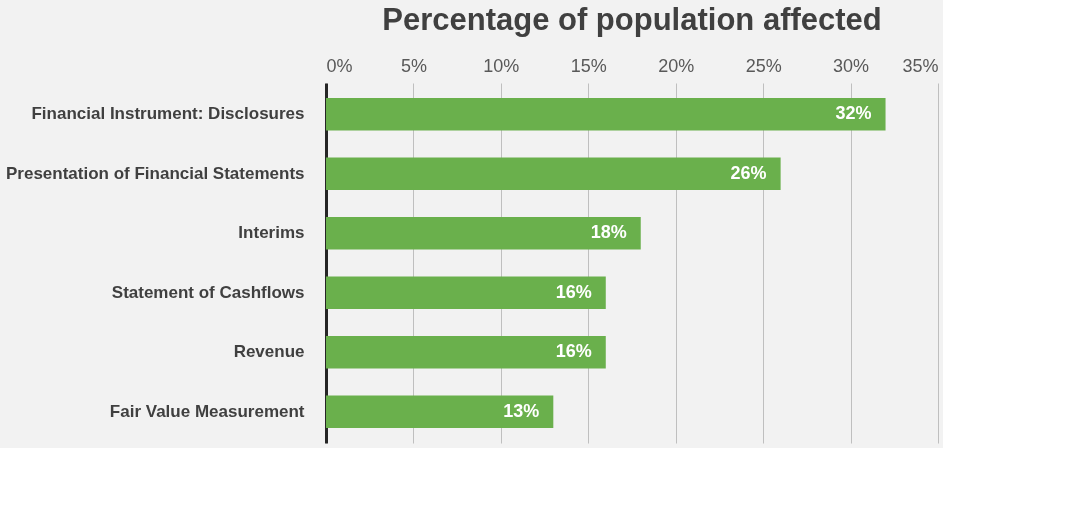  Describe the element at coordinates (588, 65) in the screenshot. I see `x-tick-label: 15%` at that location.